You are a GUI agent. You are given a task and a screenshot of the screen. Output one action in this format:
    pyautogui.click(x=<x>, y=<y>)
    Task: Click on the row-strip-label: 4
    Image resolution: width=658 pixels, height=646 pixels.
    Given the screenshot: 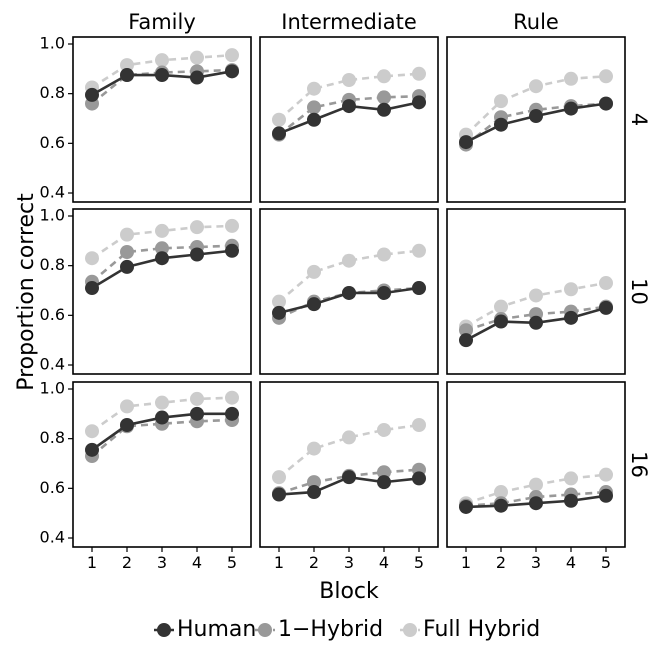 What is the action you would take?
    pyautogui.click(x=639, y=119)
    